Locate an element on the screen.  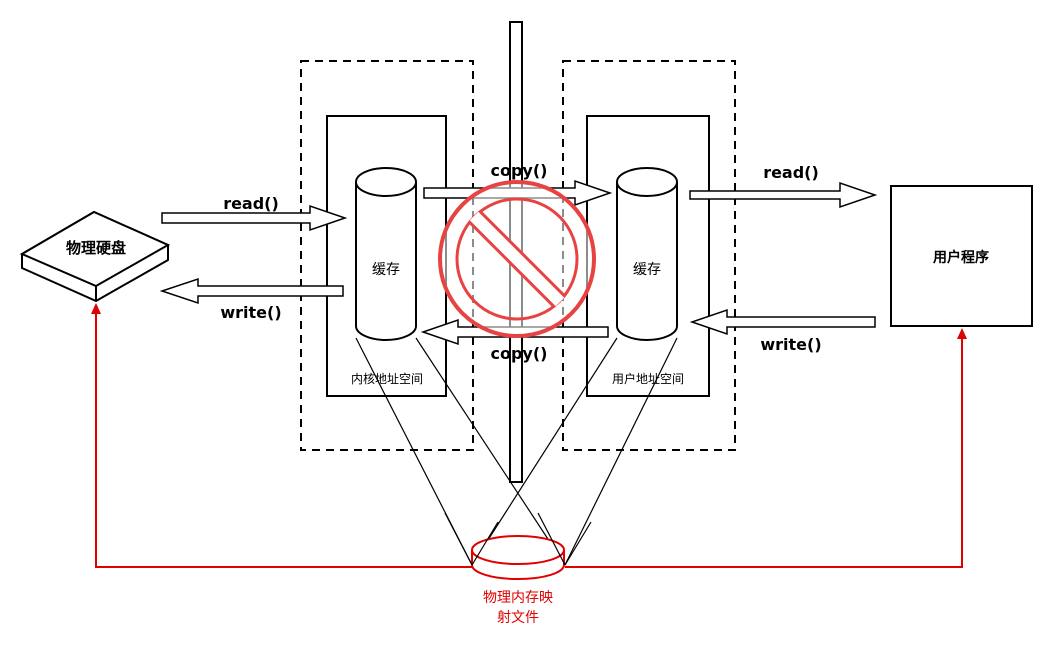
projection-lines-overlay is located at coordinates (518, 539).